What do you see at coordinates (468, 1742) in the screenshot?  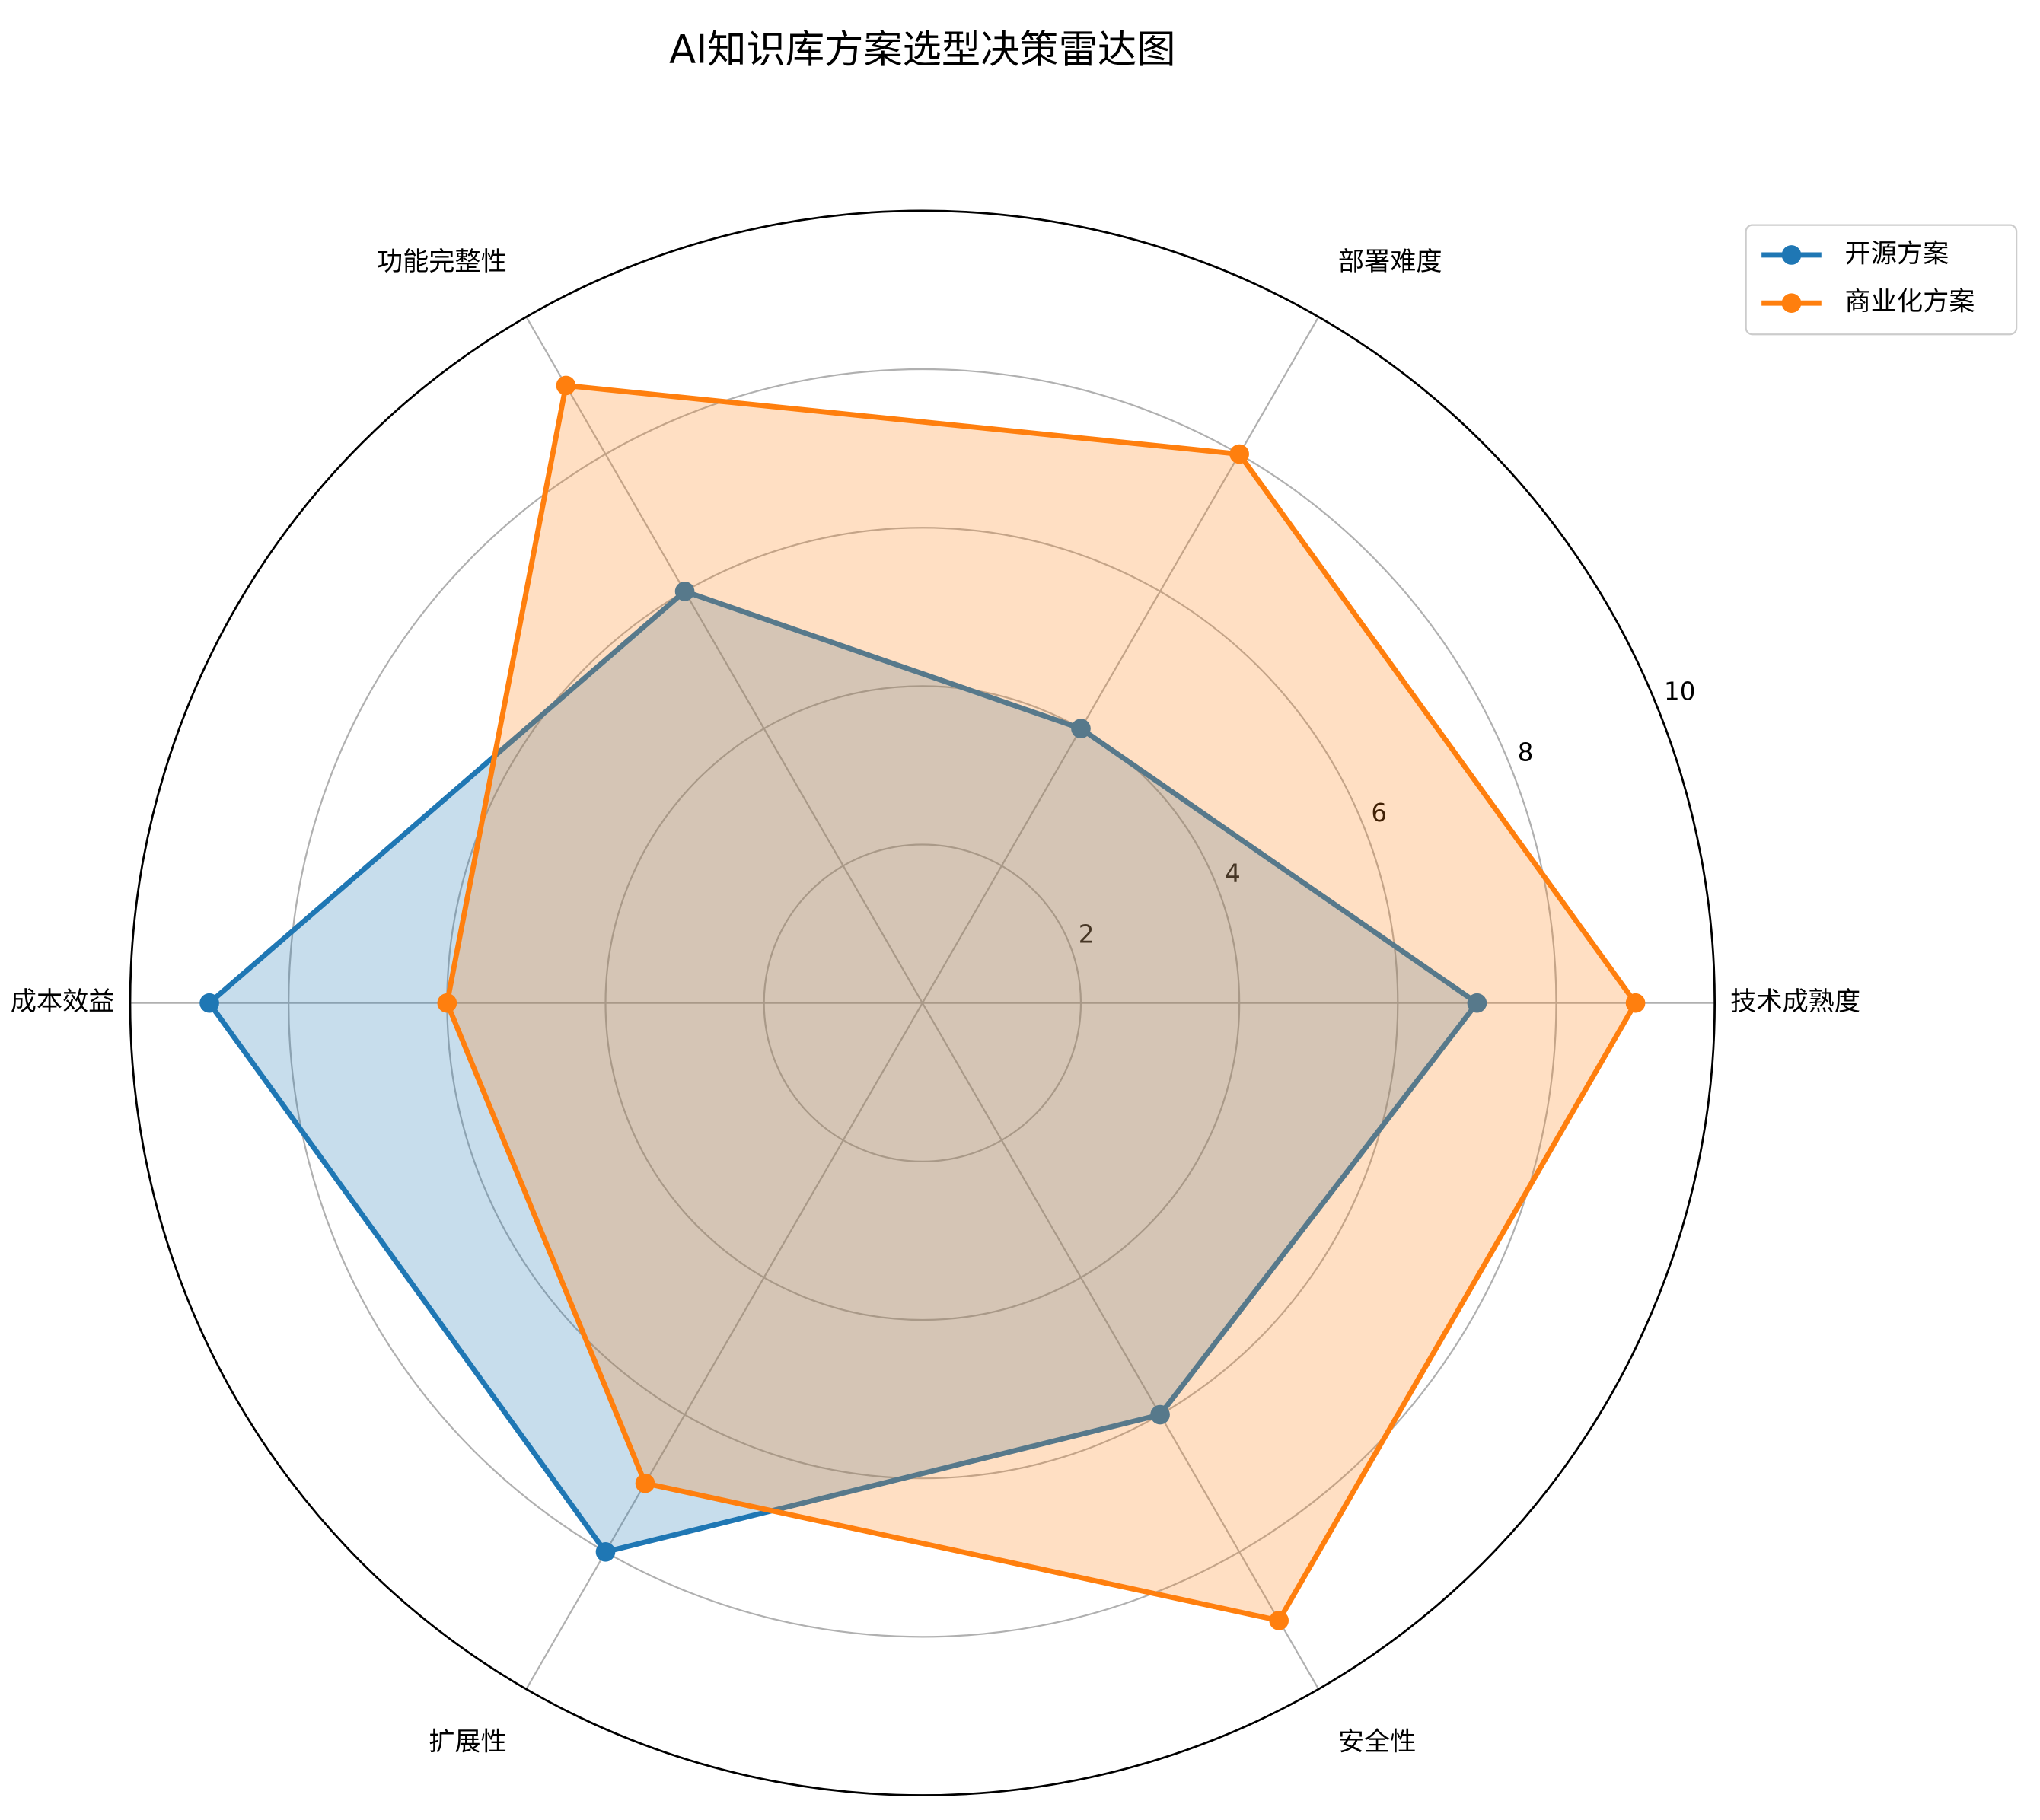 I see `category-label: 扩展性` at bounding box center [468, 1742].